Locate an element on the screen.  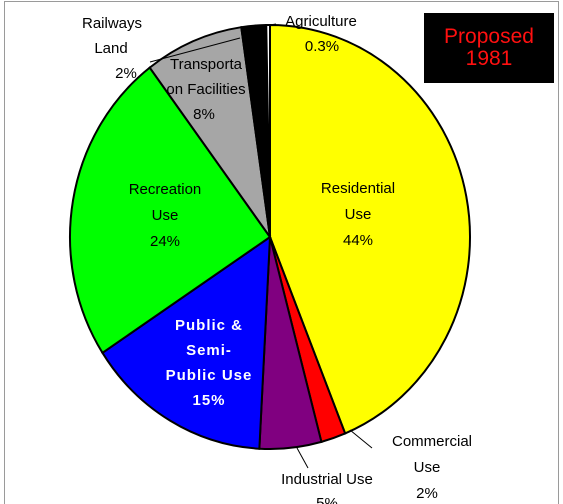
label-public-1: Public & is located at coordinates (209, 325).